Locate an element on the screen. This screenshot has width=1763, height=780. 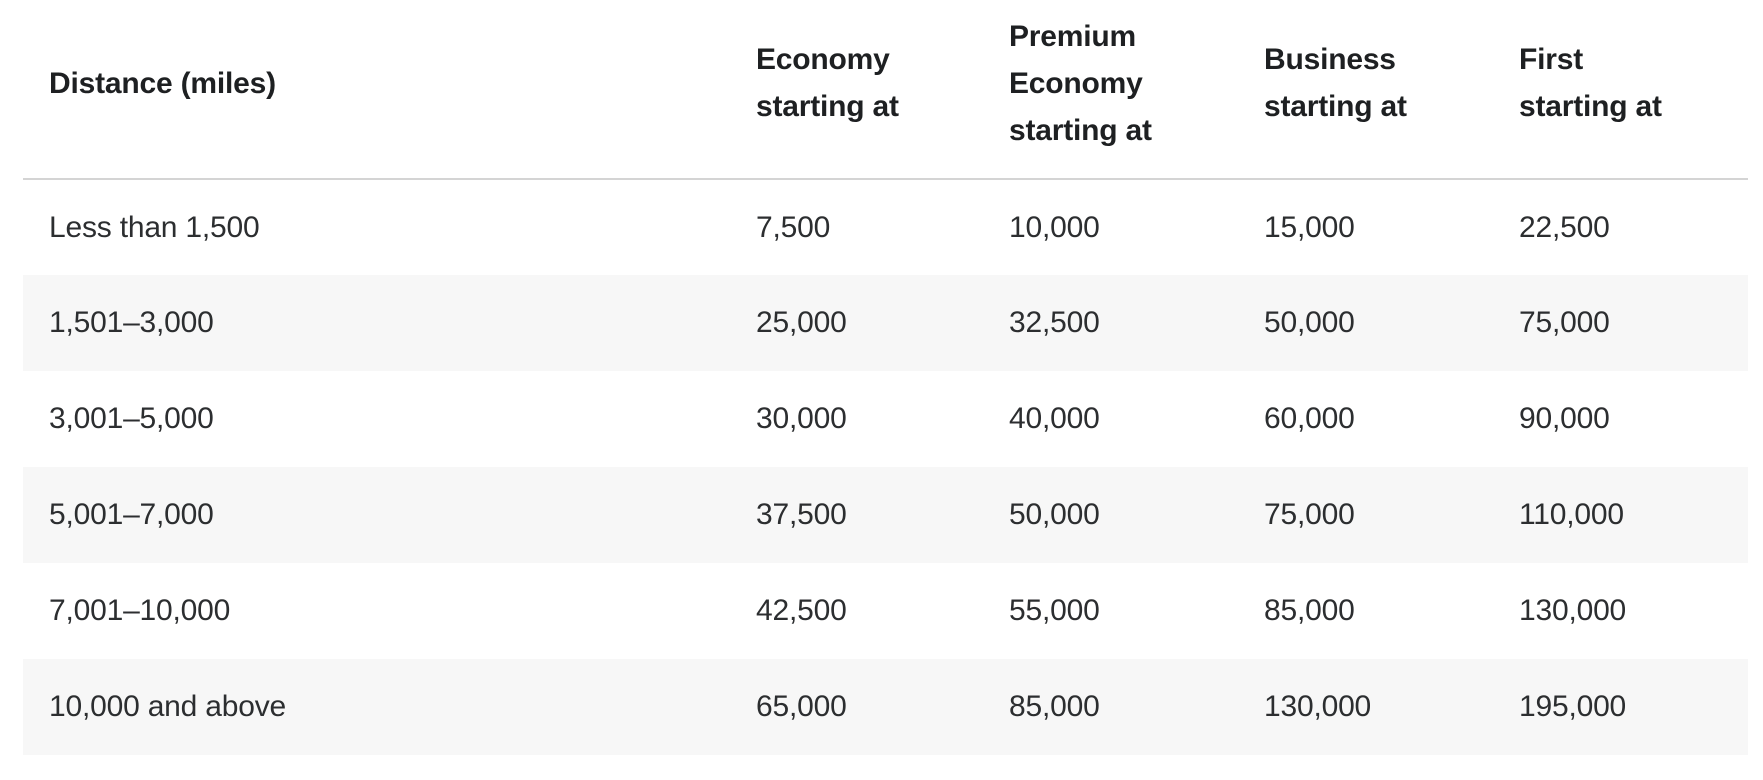
premium-economy-cell: 85,000 is located at coordinates (1054, 706).